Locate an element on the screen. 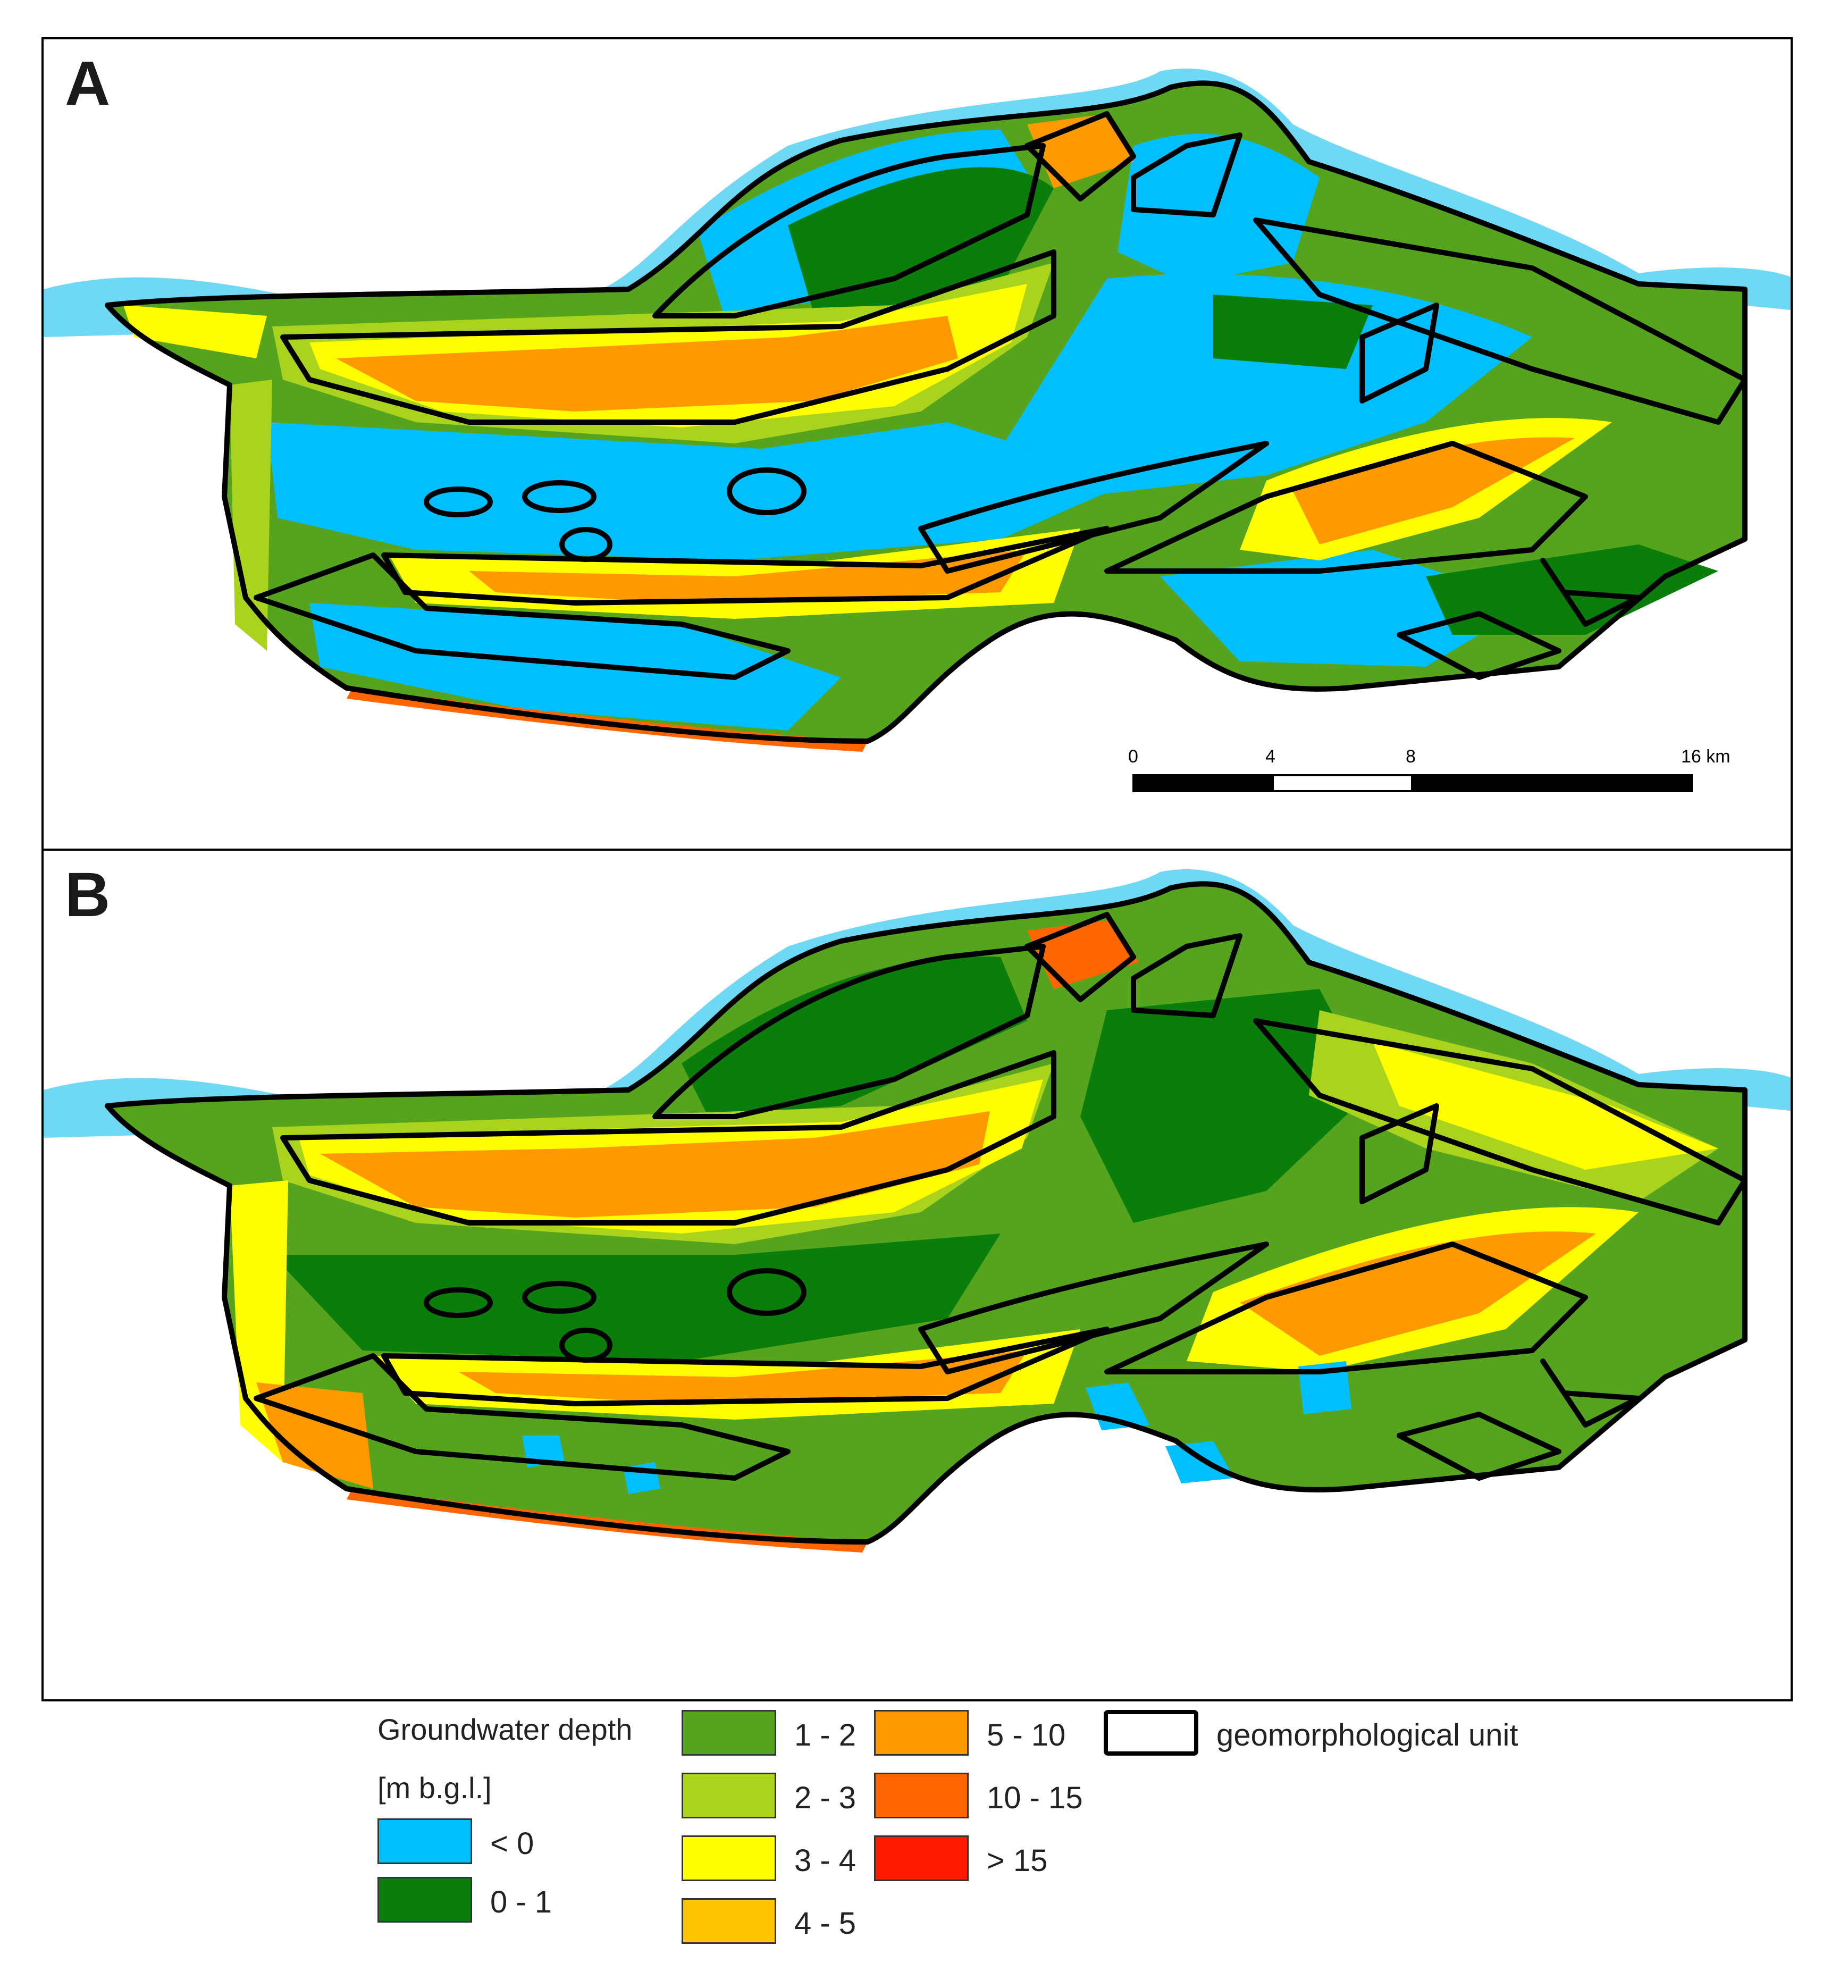 The image size is (1848, 1988). legend-label: 0 - 1 is located at coordinates (521, 1902).